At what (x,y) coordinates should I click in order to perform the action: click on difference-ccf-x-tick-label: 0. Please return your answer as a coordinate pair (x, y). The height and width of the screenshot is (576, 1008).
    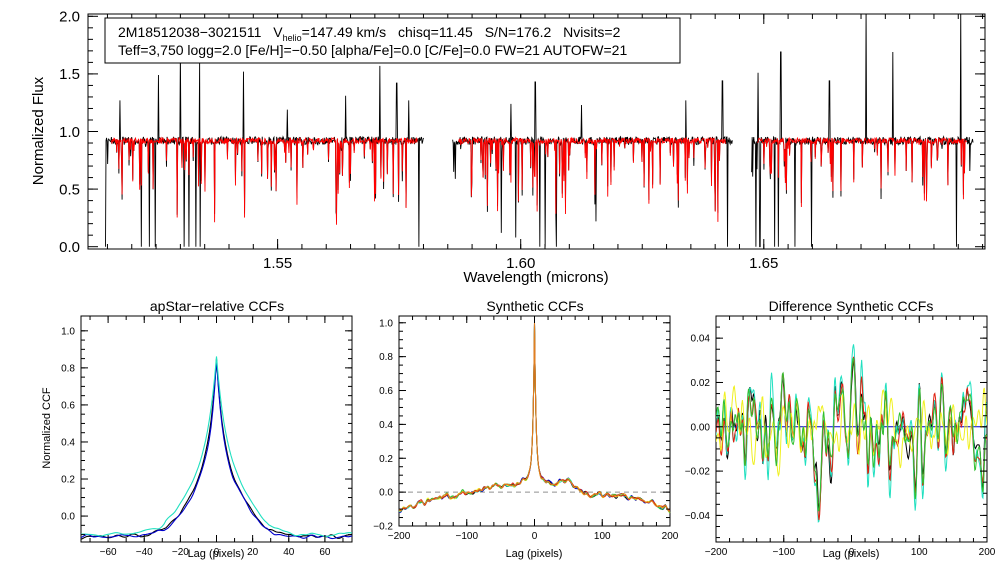
    Looking at the image, I should click on (852, 552).